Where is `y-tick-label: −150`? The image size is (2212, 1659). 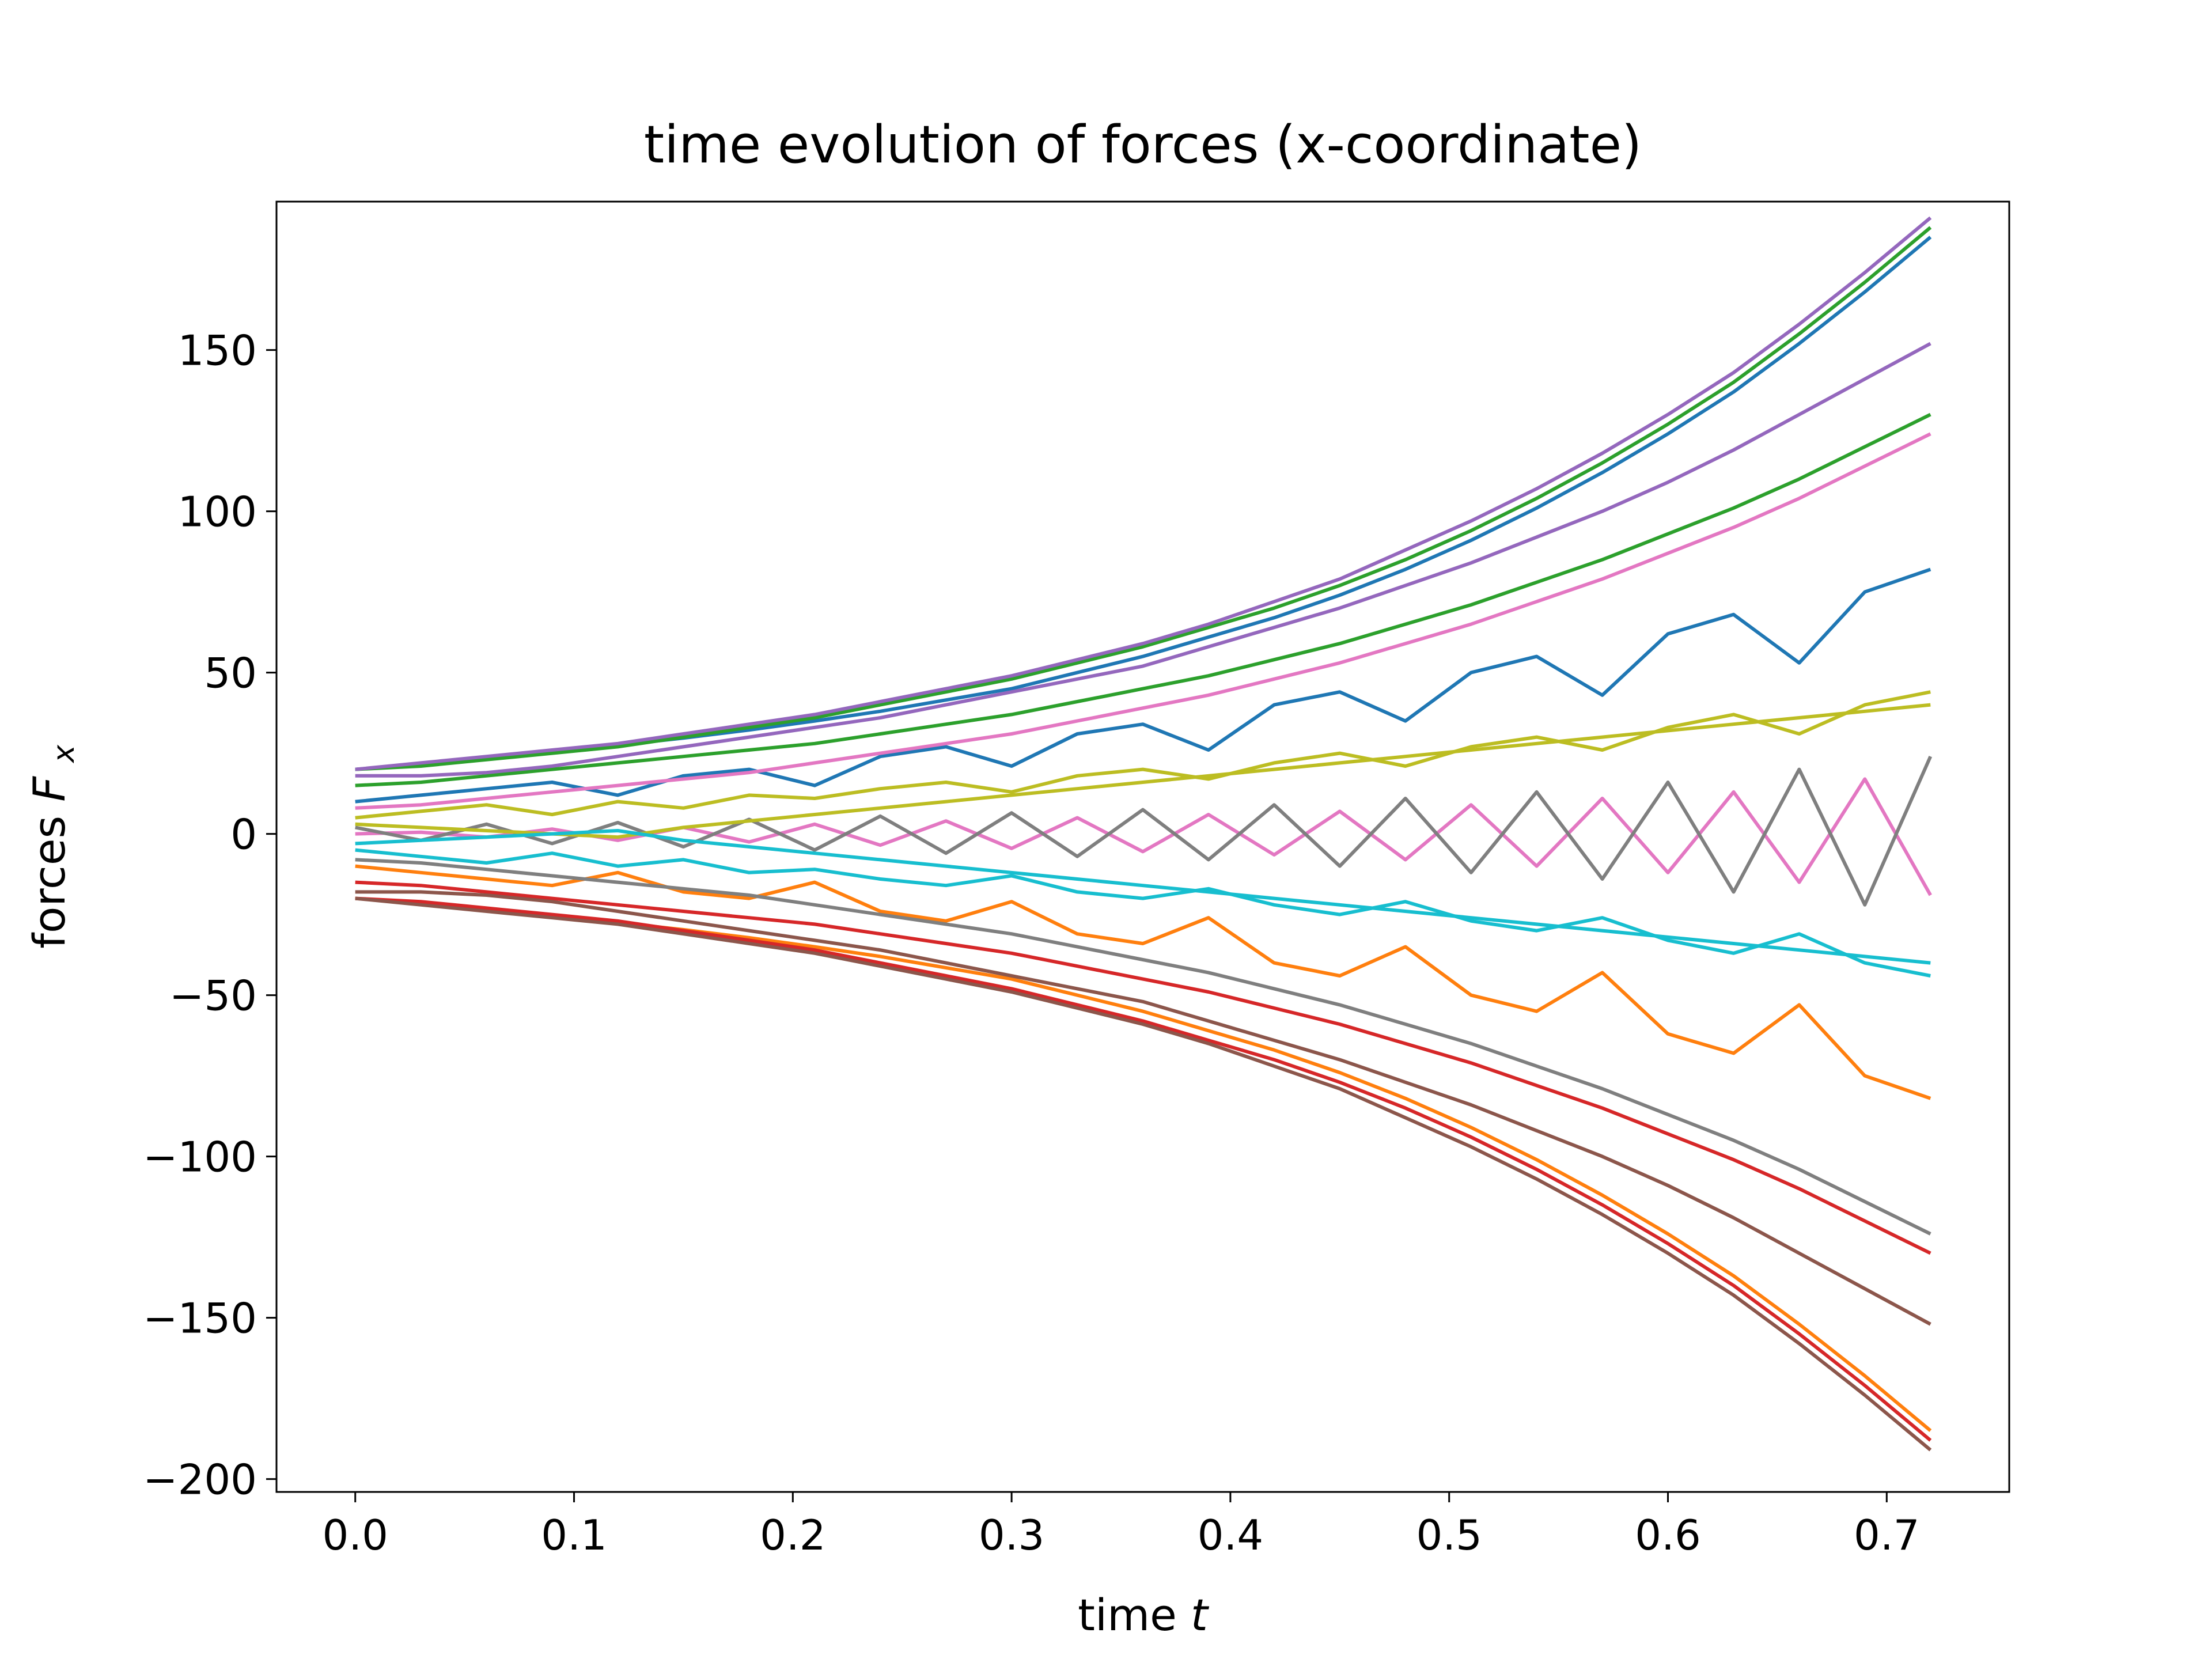
y-tick-label: −150 is located at coordinates (200, 1318).